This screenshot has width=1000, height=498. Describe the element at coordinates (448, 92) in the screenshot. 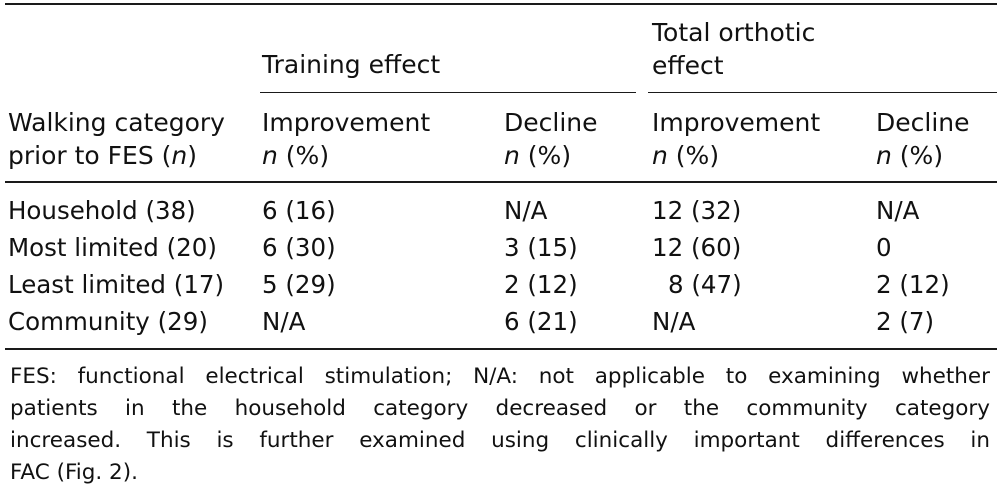

I see `training-group-rule` at that location.